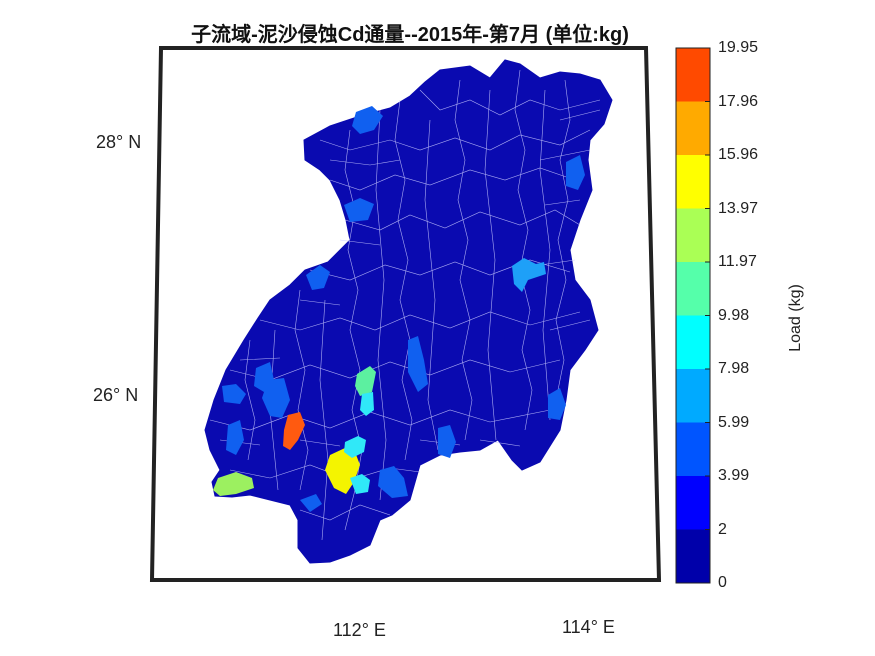 This screenshot has height=656, width=875. What do you see at coordinates (318, 277) in the screenshot?
I see `subbasin-blue-c` at bounding box center [318, 277].